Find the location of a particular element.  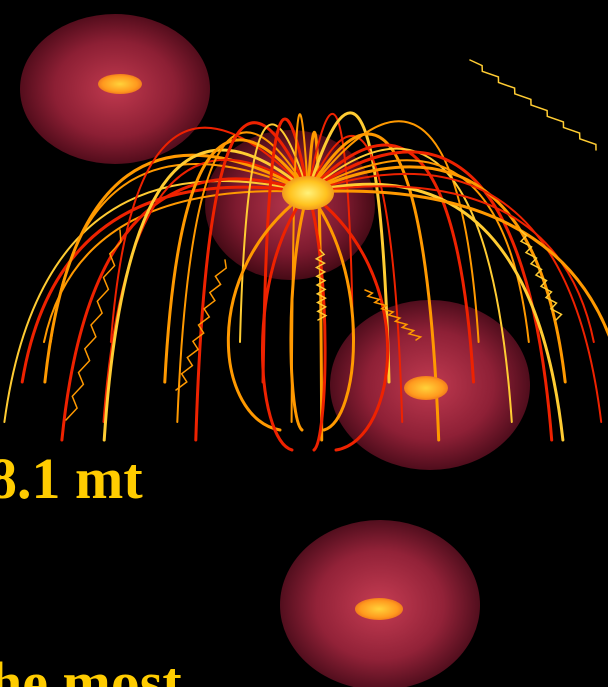

slide-text-line: he most is located at coordinates (91, 668).